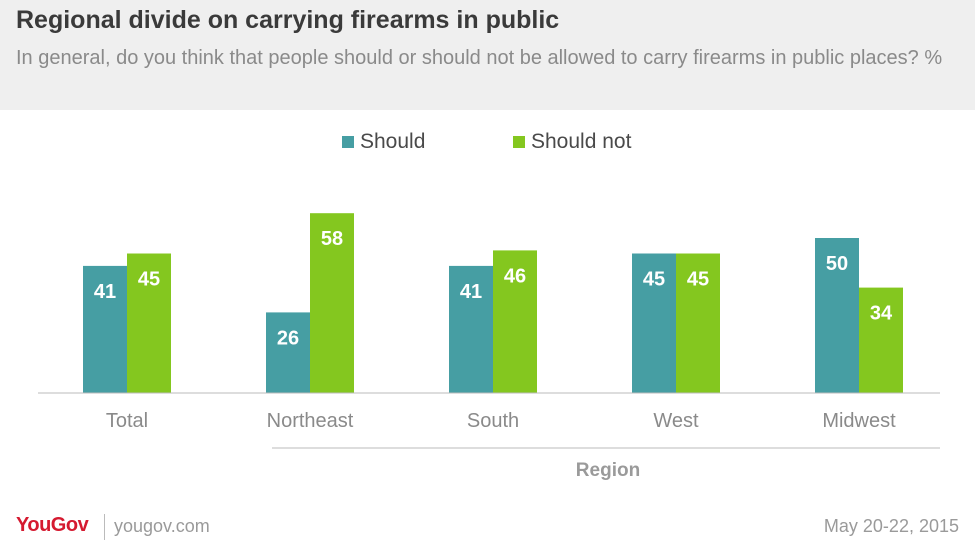 This screenshot has height=548, width=975. What do you see at coordinates (52, 525) in the screenshot?
I see `yougov-logo: YouGov` at bounding box center [52, 525].